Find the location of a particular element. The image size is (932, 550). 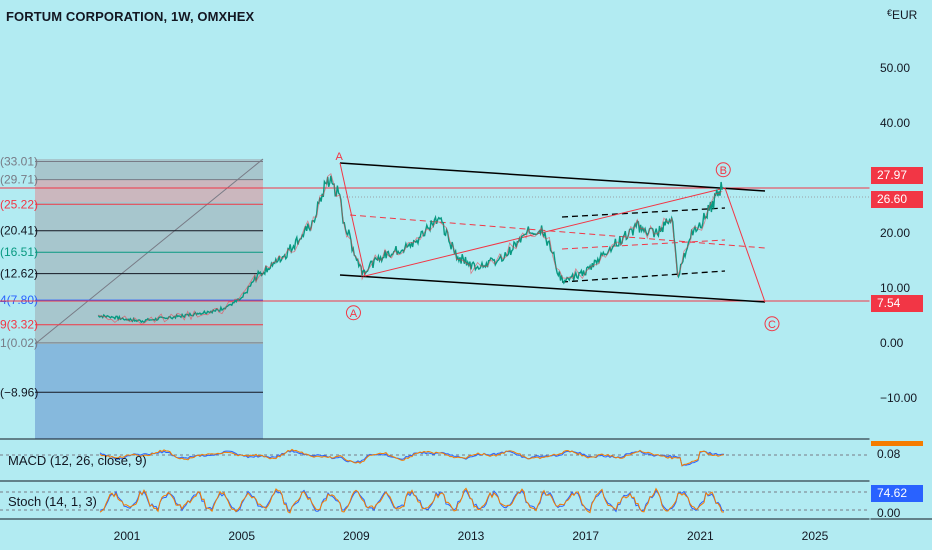

x-tick-label: 2021 is located at coordinates (700, 536).